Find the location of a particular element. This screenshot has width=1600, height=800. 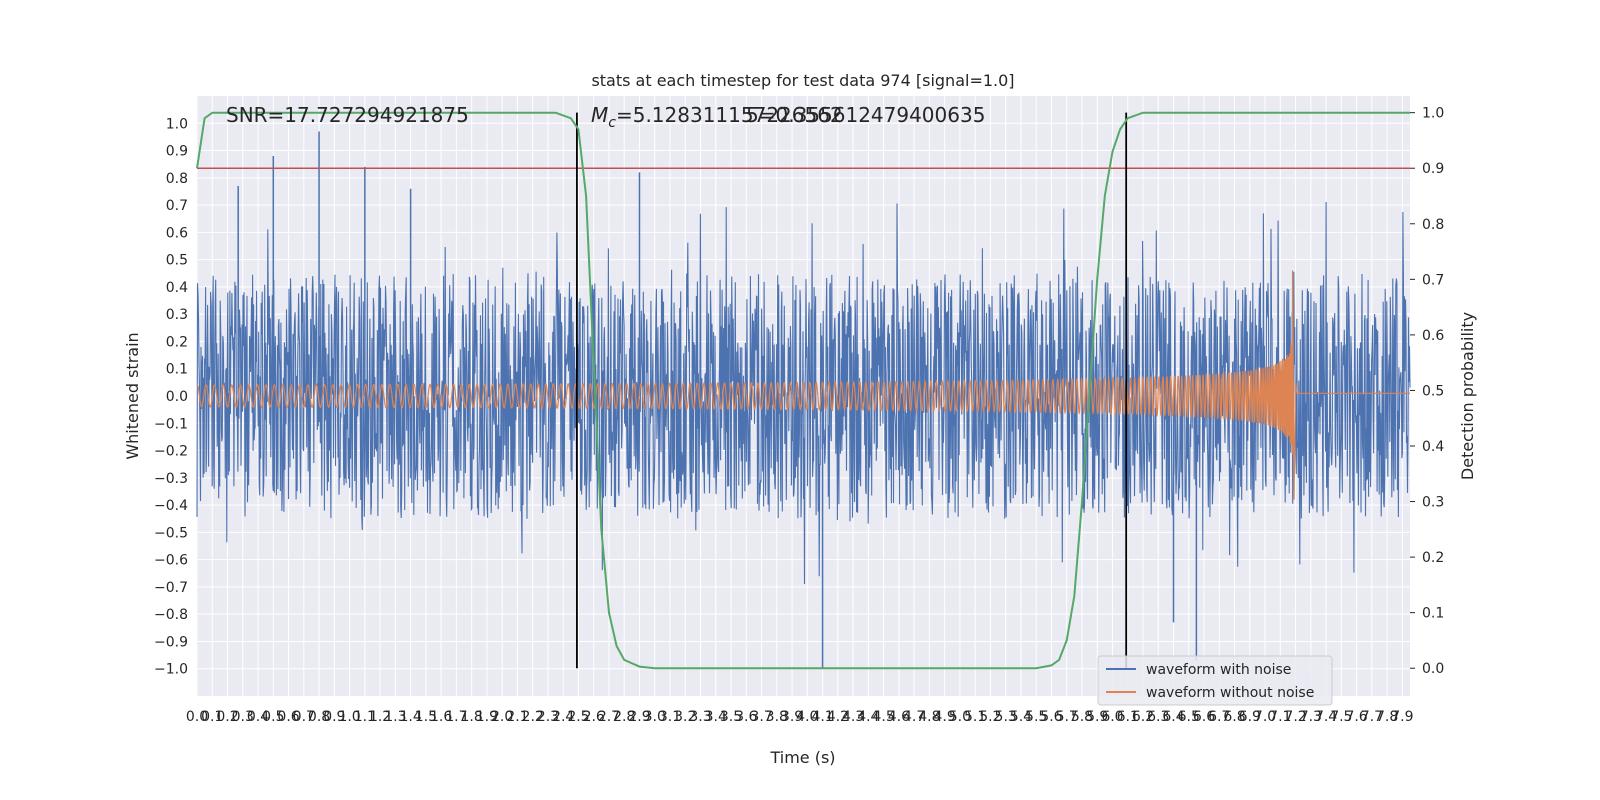

y-tick-label: 0.3 is located at coordinates (177, 315).